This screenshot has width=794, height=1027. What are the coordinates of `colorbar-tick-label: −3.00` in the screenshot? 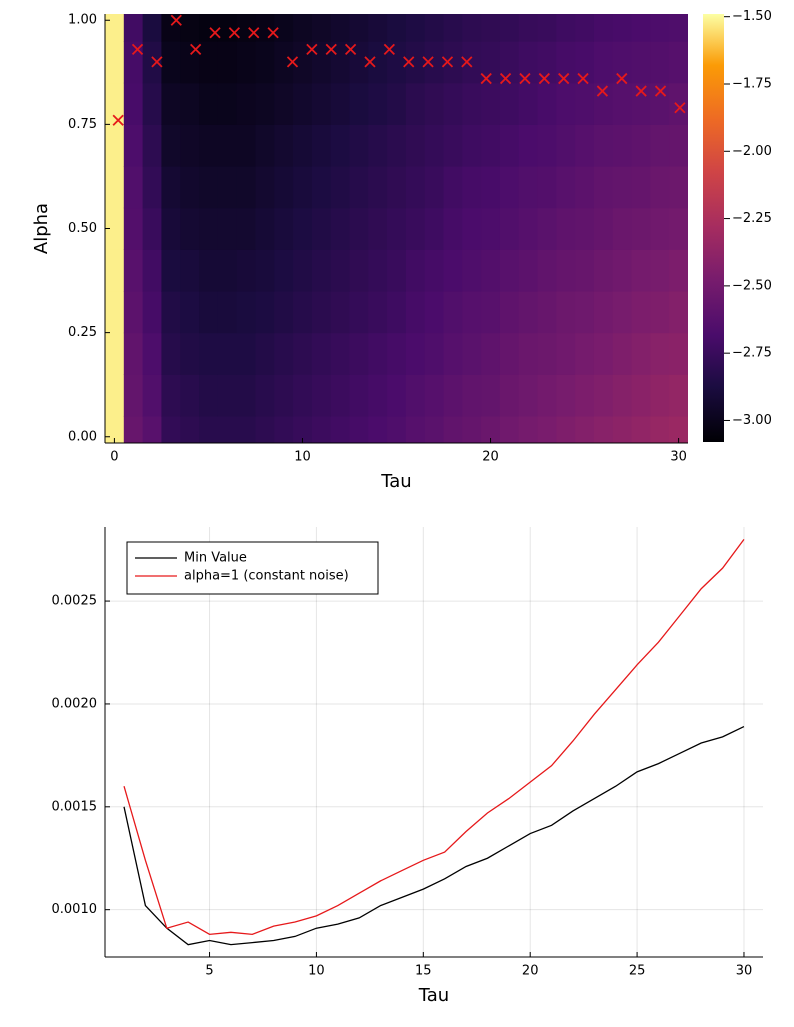 It's located at (752, 420).